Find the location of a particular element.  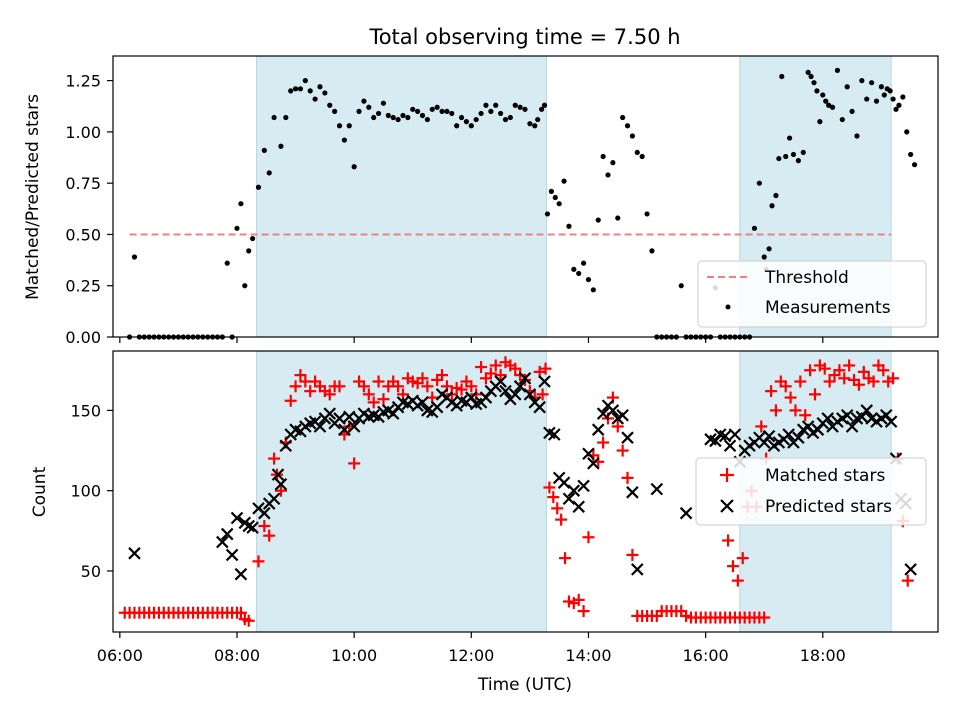

y-tick-label: 1.00 is located at coordinates (83, 132).